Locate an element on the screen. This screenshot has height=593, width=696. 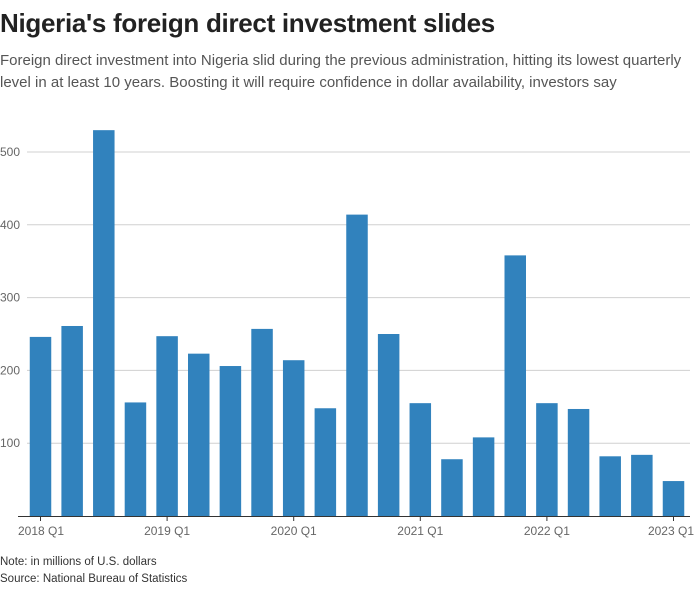
bar-2019-q1 is located at coordinates (167, 426).